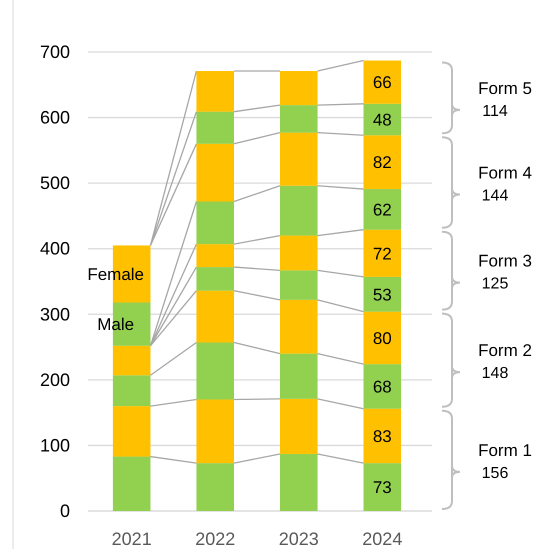  What do you see at coordinates (55, 52) in the screenshot?
I see `y-tick-label: 700` at bounding box center [55, 52].